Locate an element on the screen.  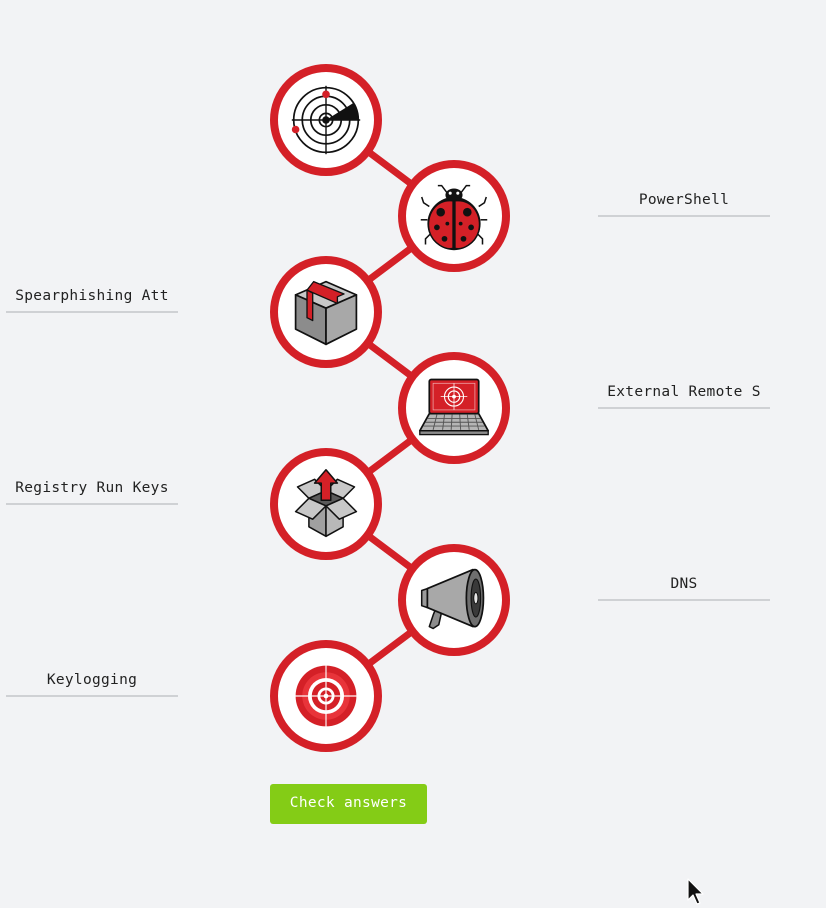
ladybug-icon is located at coordinates (454, 217).